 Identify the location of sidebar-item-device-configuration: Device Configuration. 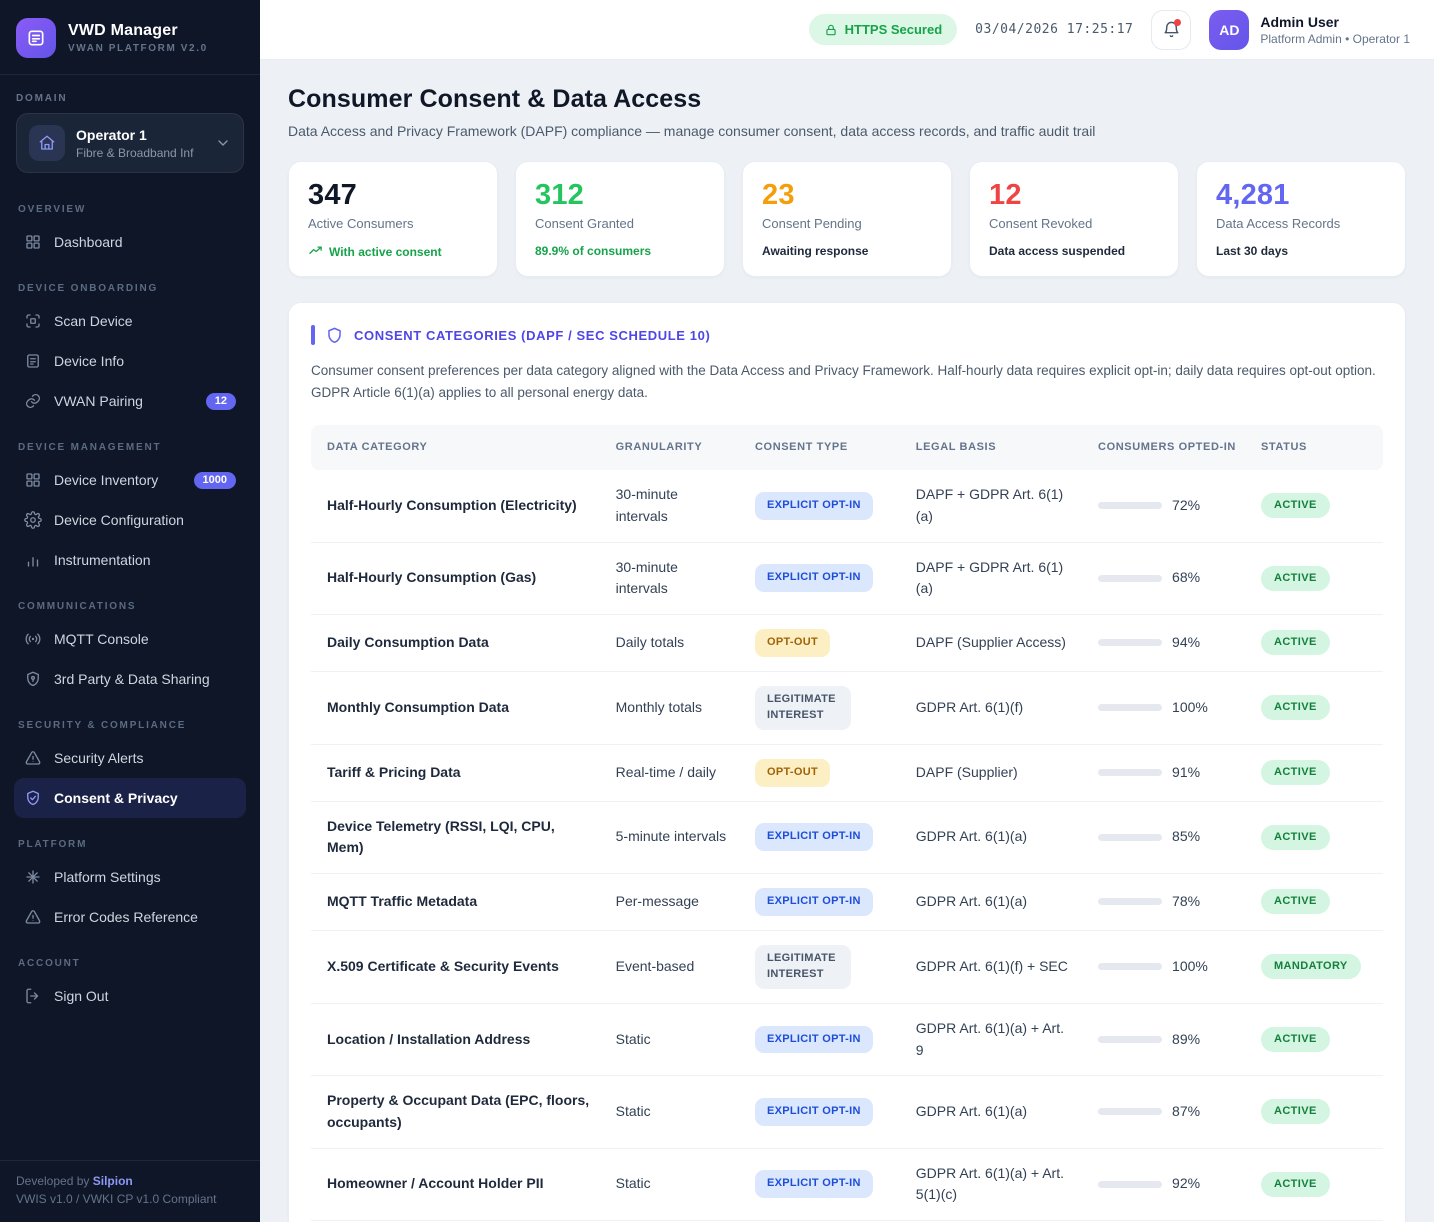
(130, 520).